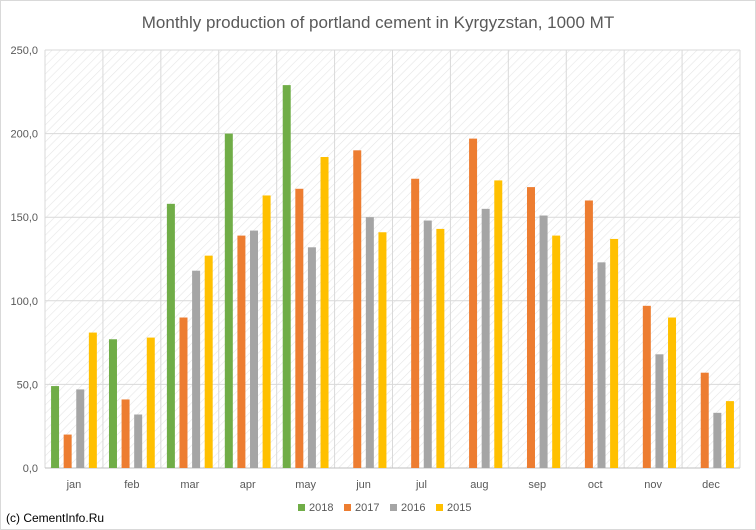 This screenshot has width=756, height=530. What do you see at coordinates (363, 485) in the screenshot?
I see `x-tick-label: jun` at bounding box center [363, 485].